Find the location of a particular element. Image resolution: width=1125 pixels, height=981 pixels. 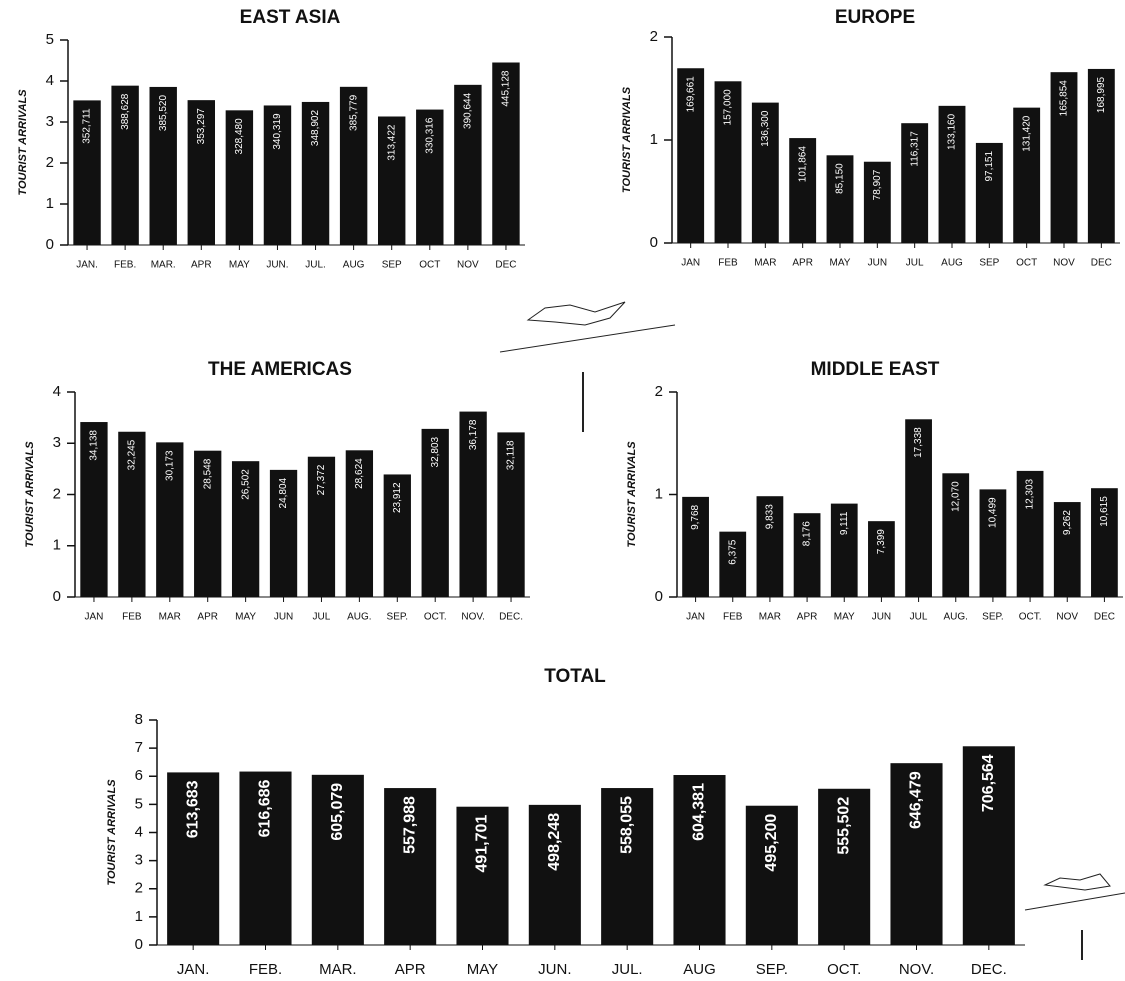

y-tick-label: 8 is located at coordinates (139, 719).